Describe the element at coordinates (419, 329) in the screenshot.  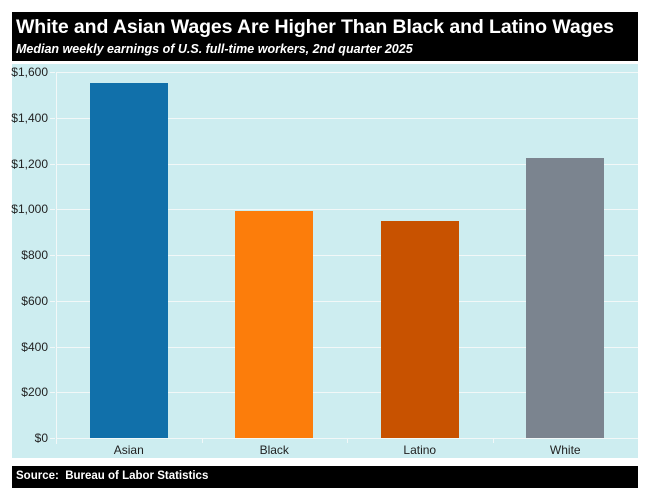
I see `bar-latino` at that location.